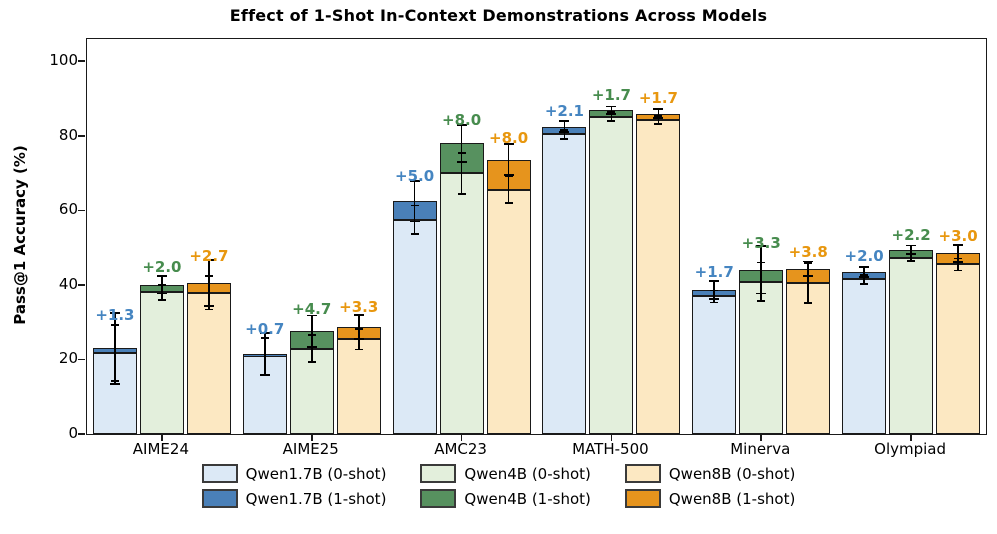  What do you see at coordinates (358, 386) in the screenshot?
I see `bar-0shot-qwen8b-aime25` at bounding box center [358, 386].